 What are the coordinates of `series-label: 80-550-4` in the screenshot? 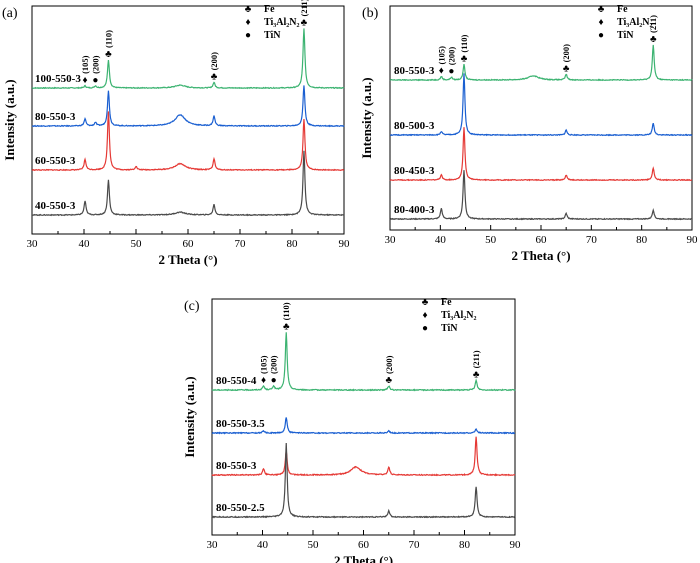 It's located at (236, 381).